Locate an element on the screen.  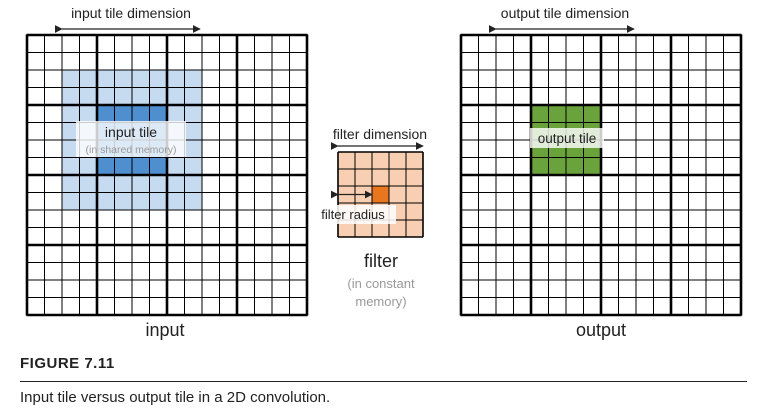
figure-number: FIGURE 7.11 is located at coordinates (67, 363).